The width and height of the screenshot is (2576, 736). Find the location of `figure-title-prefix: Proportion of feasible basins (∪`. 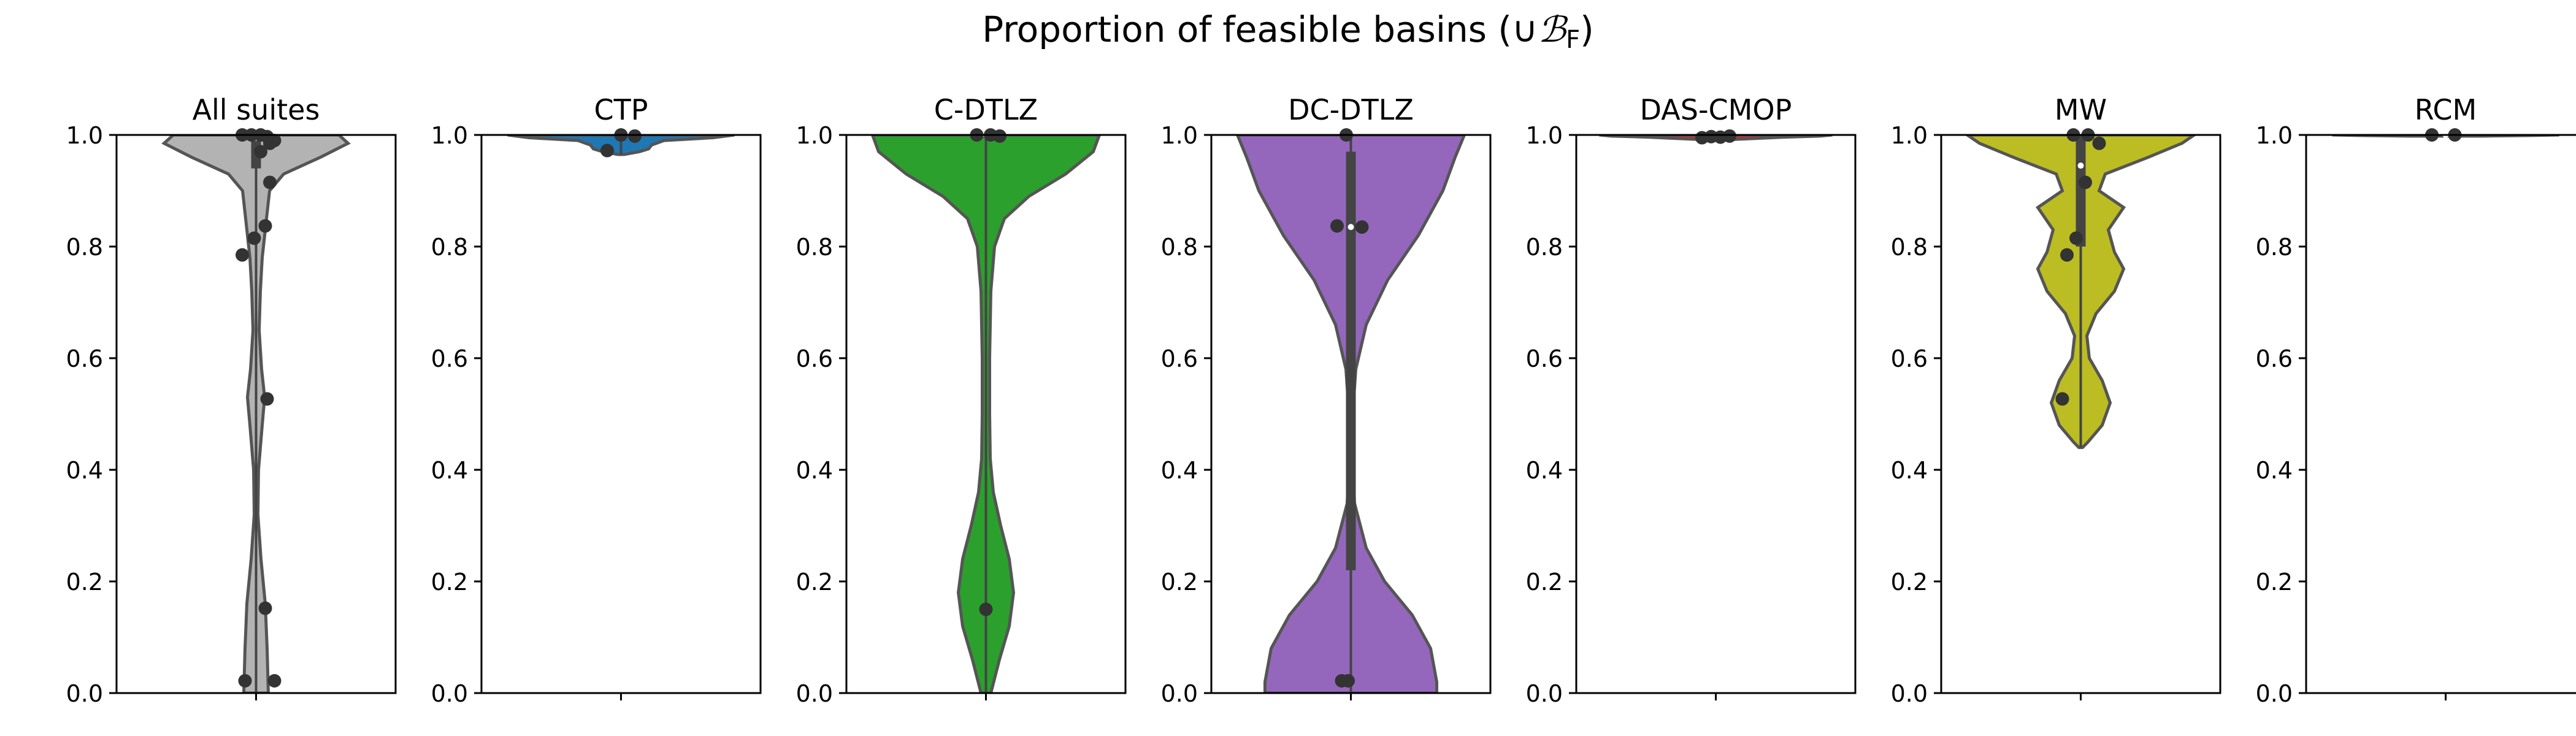

figure-title-prefix: Proportion of feasible basins (∪ is located at coordinates (1260, 29).